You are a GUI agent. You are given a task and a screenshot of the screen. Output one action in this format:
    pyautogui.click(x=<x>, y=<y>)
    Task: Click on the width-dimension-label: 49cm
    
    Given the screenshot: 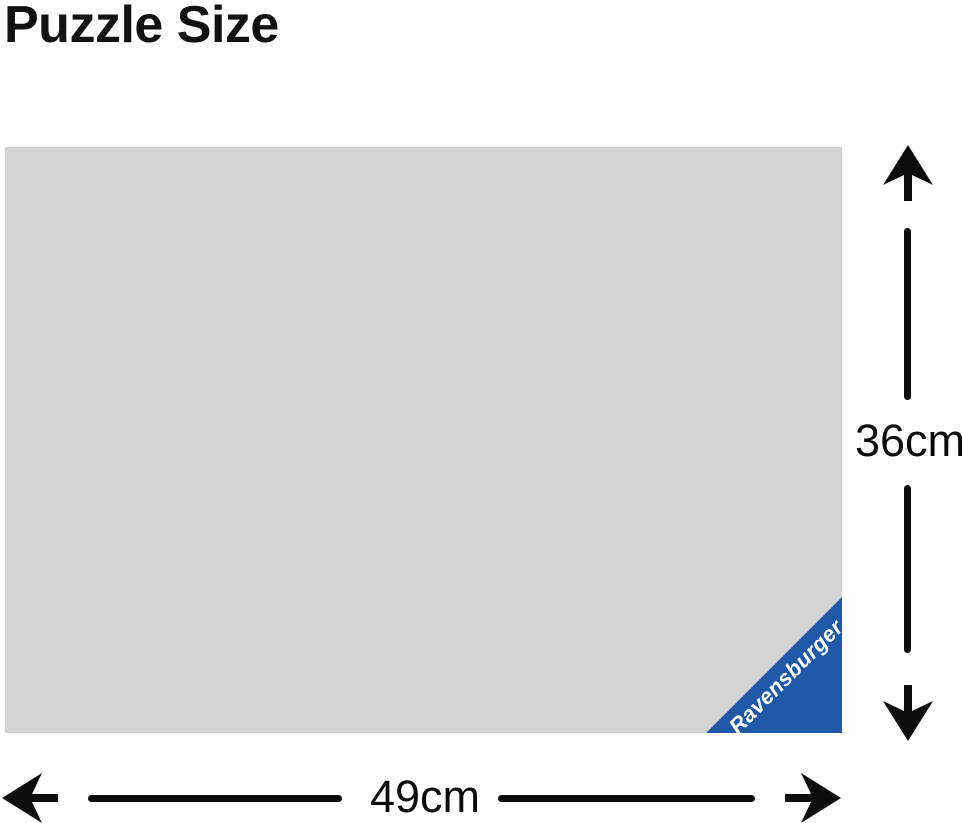 What is the action you would take?
    pyautogui.click(x=425, y=796)
    